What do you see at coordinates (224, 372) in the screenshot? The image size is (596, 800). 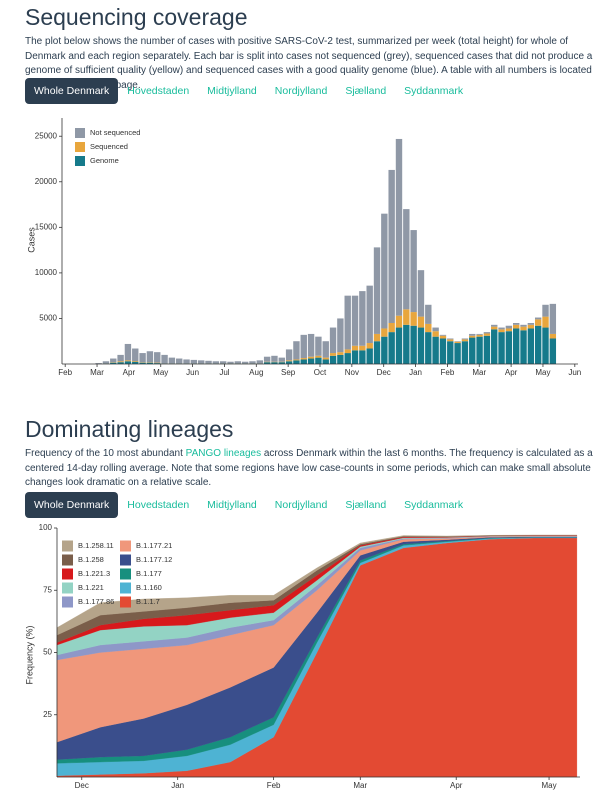 I see `x-tick-label: Jul` at bounding box center [224, 372].